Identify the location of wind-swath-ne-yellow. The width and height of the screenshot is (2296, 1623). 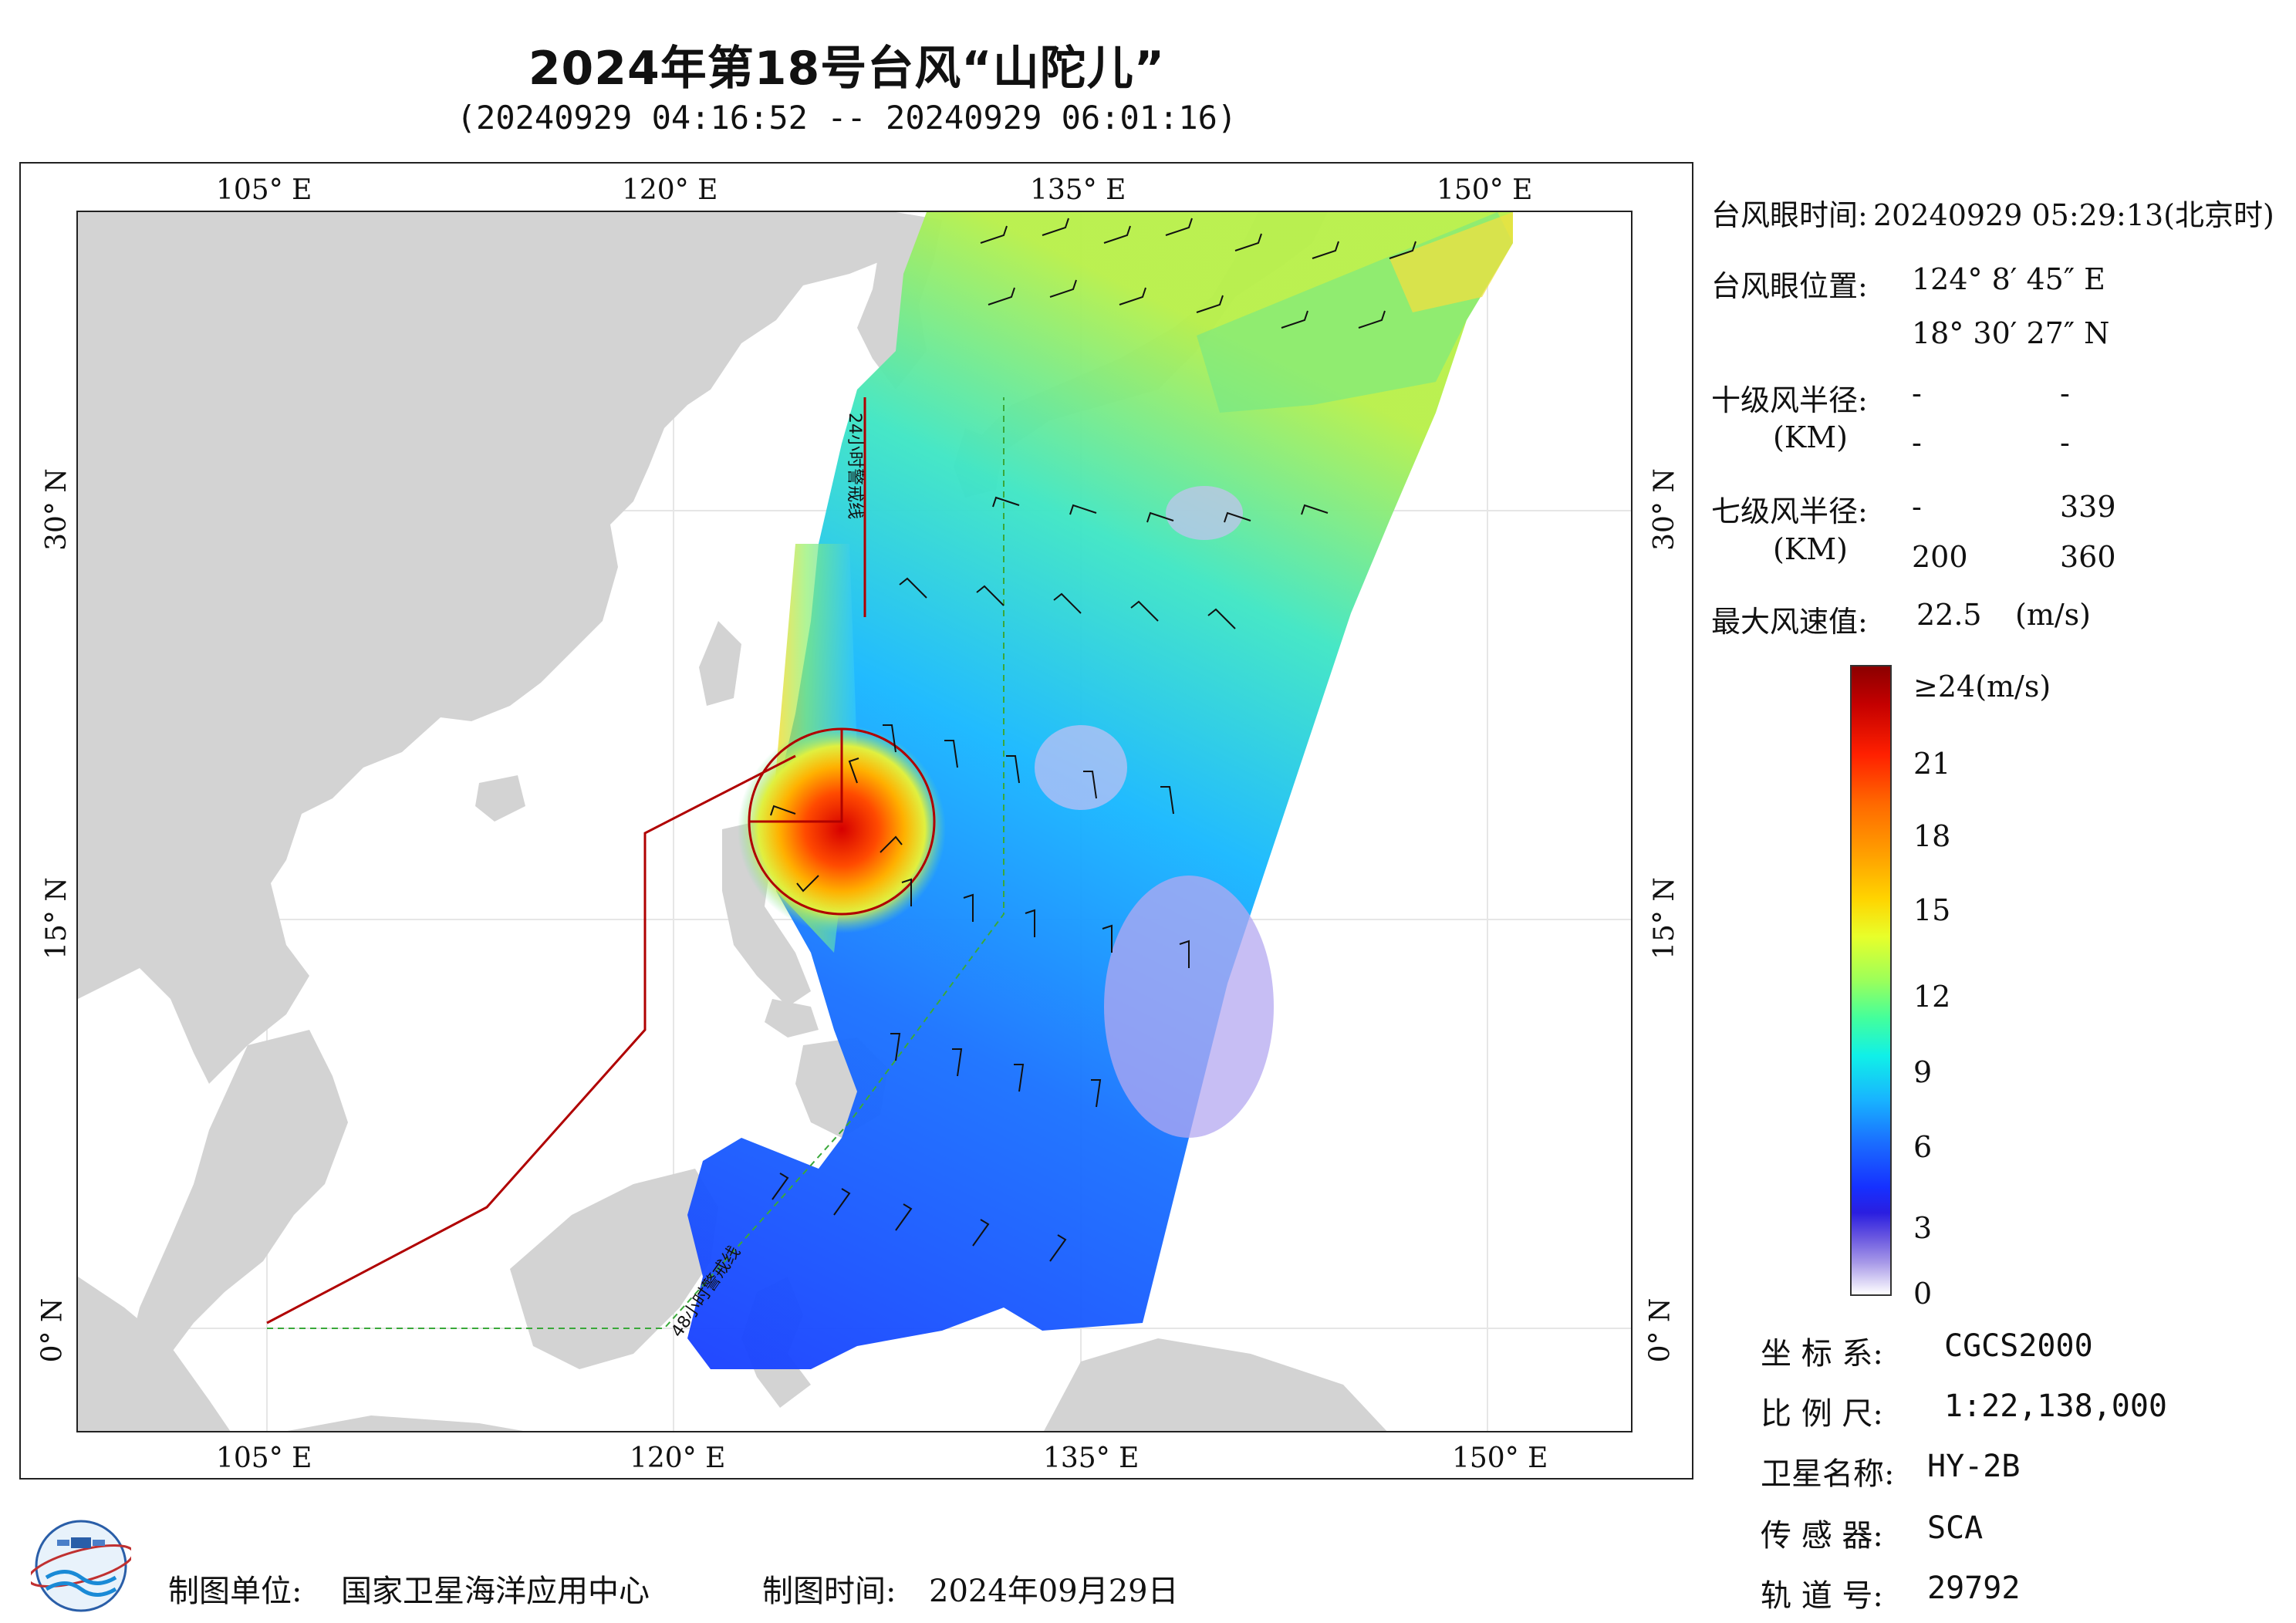
(1451, 262).